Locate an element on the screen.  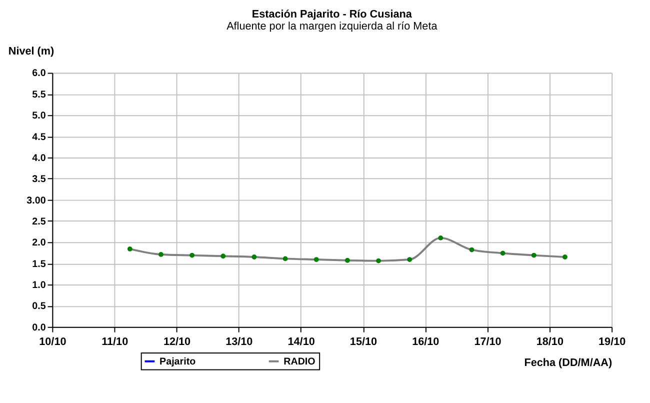
y-tick-label: 6.0 is located at coordinates (39, 74).